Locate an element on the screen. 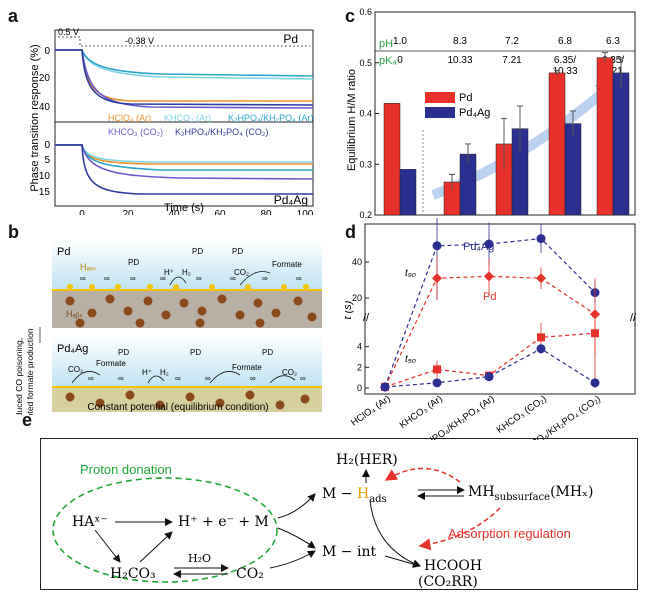 This screenshot has width=655, height=599. pd4ag-label-h2: H₂ is located at coordinates (164, 372).